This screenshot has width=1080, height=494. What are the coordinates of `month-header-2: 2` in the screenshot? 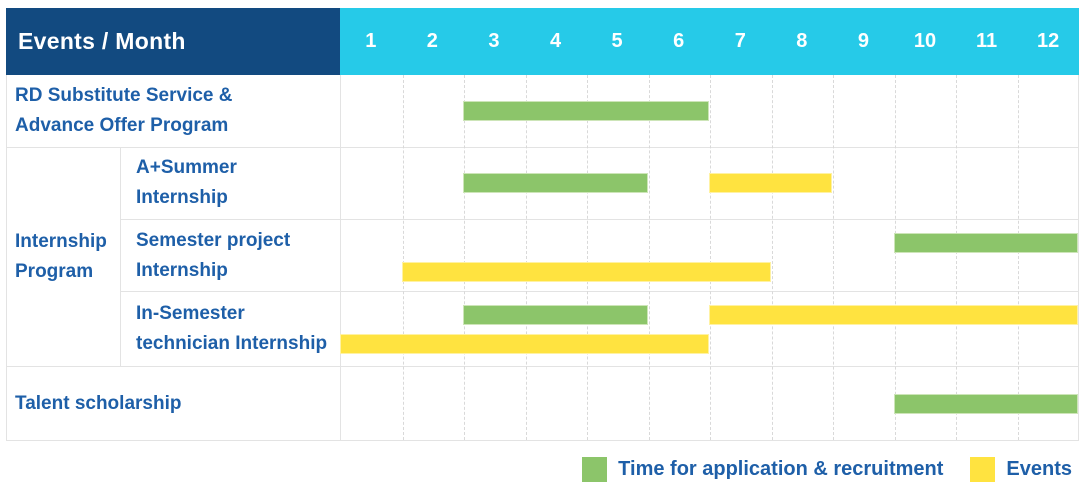 It's located at (432, 41).